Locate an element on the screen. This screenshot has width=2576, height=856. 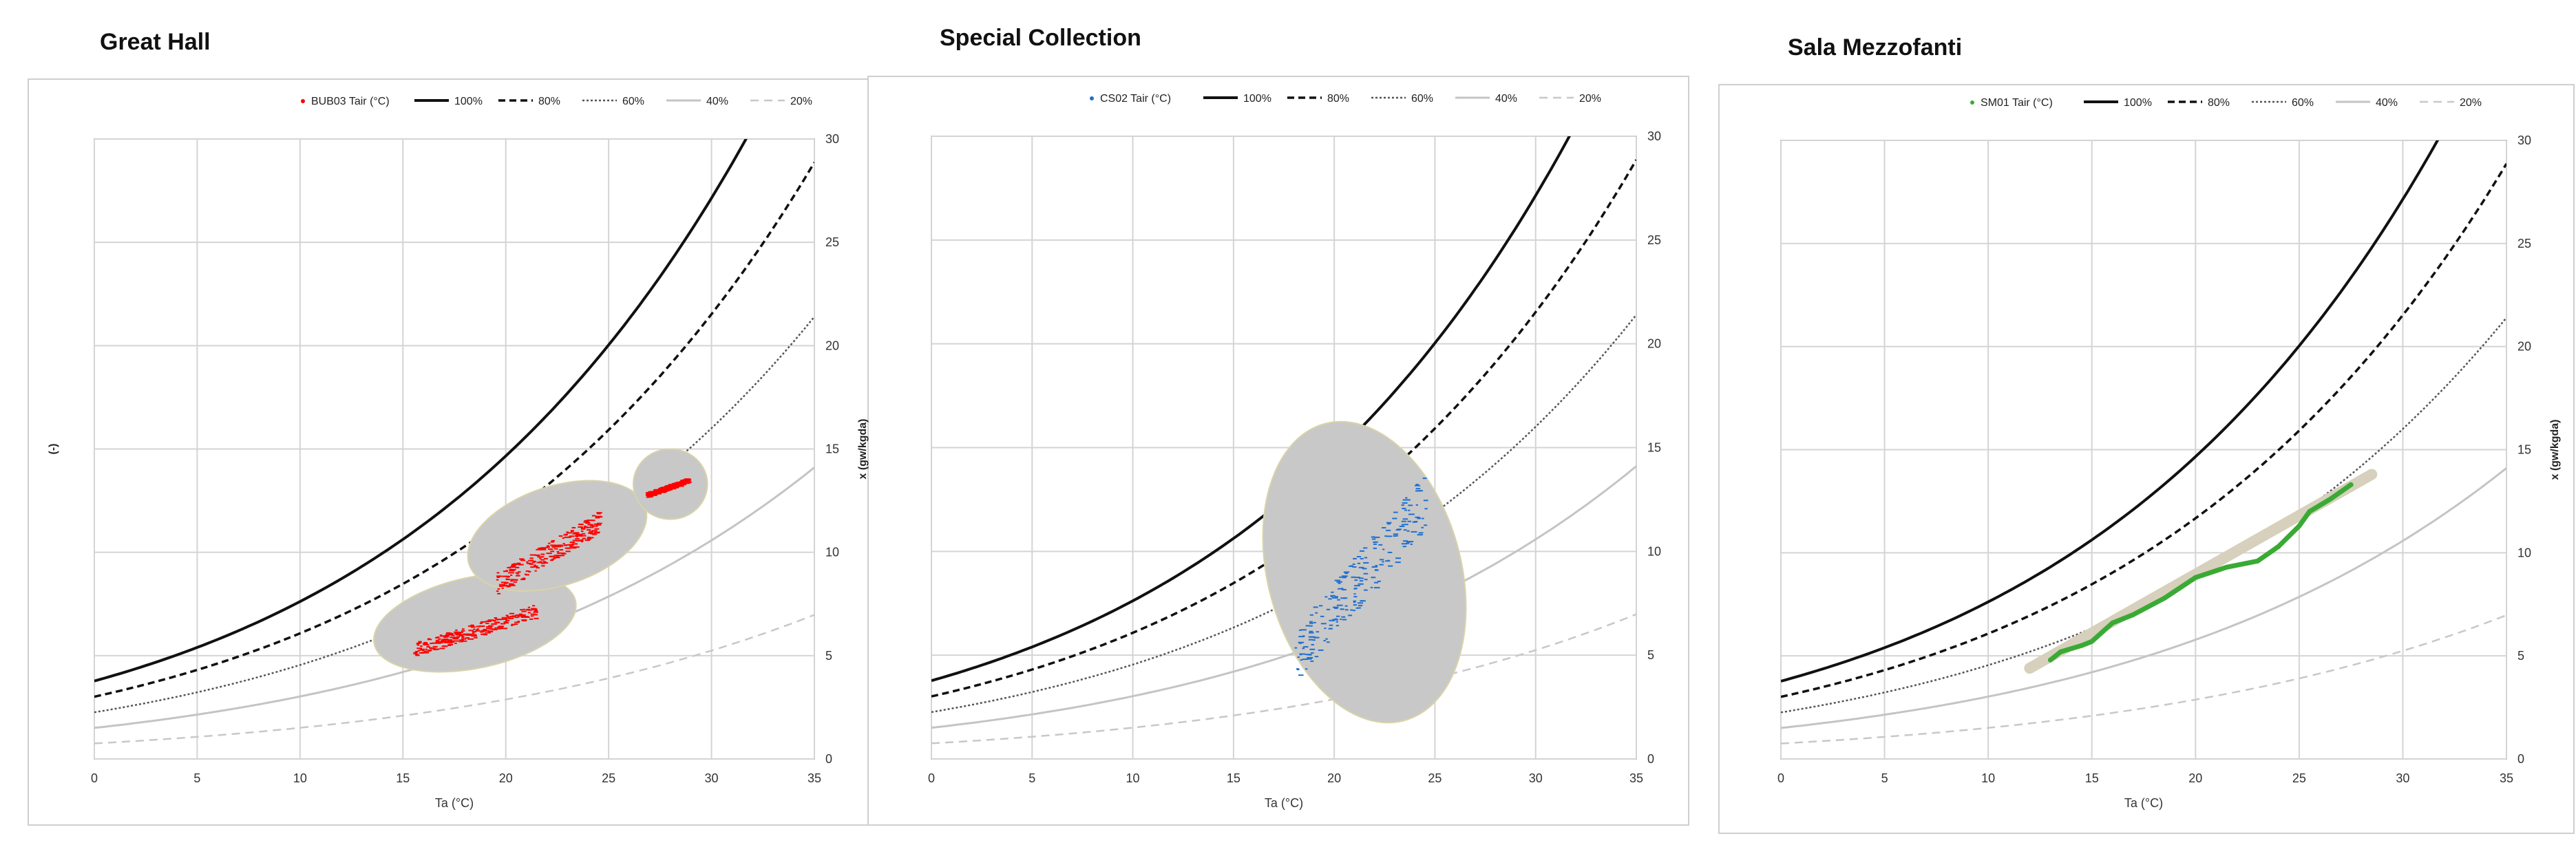
legend-marker is located at coordinates (303, 101).